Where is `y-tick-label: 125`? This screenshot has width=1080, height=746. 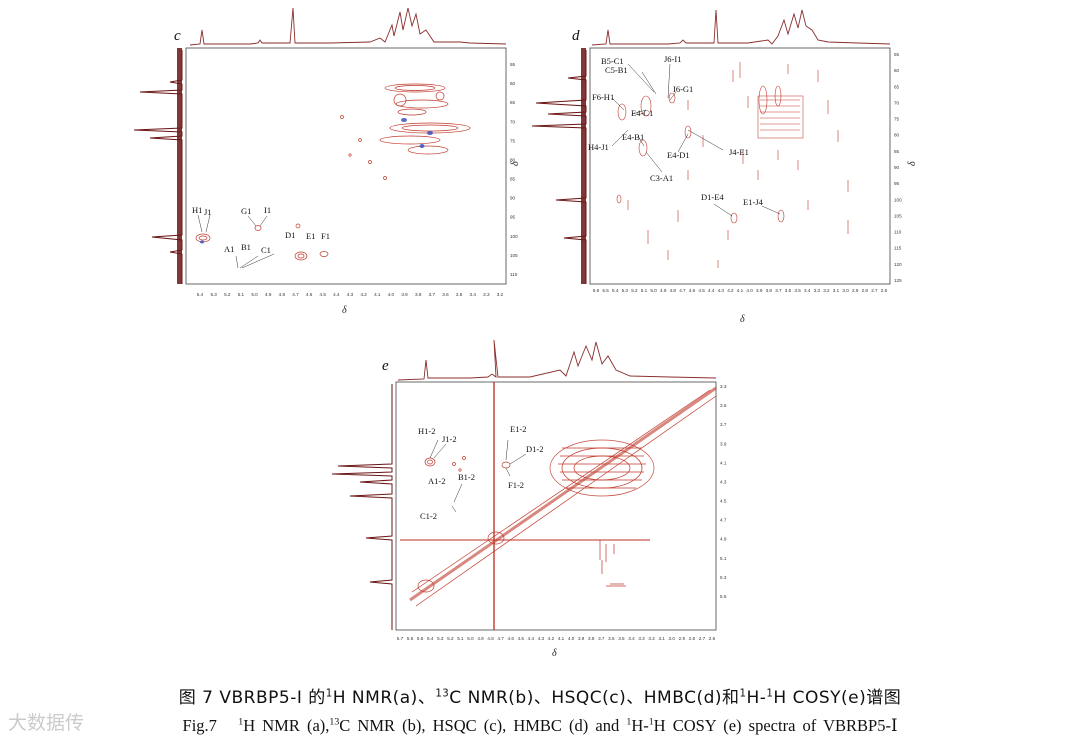 y-tick-label: 125 is located at coordinates (898, 280).